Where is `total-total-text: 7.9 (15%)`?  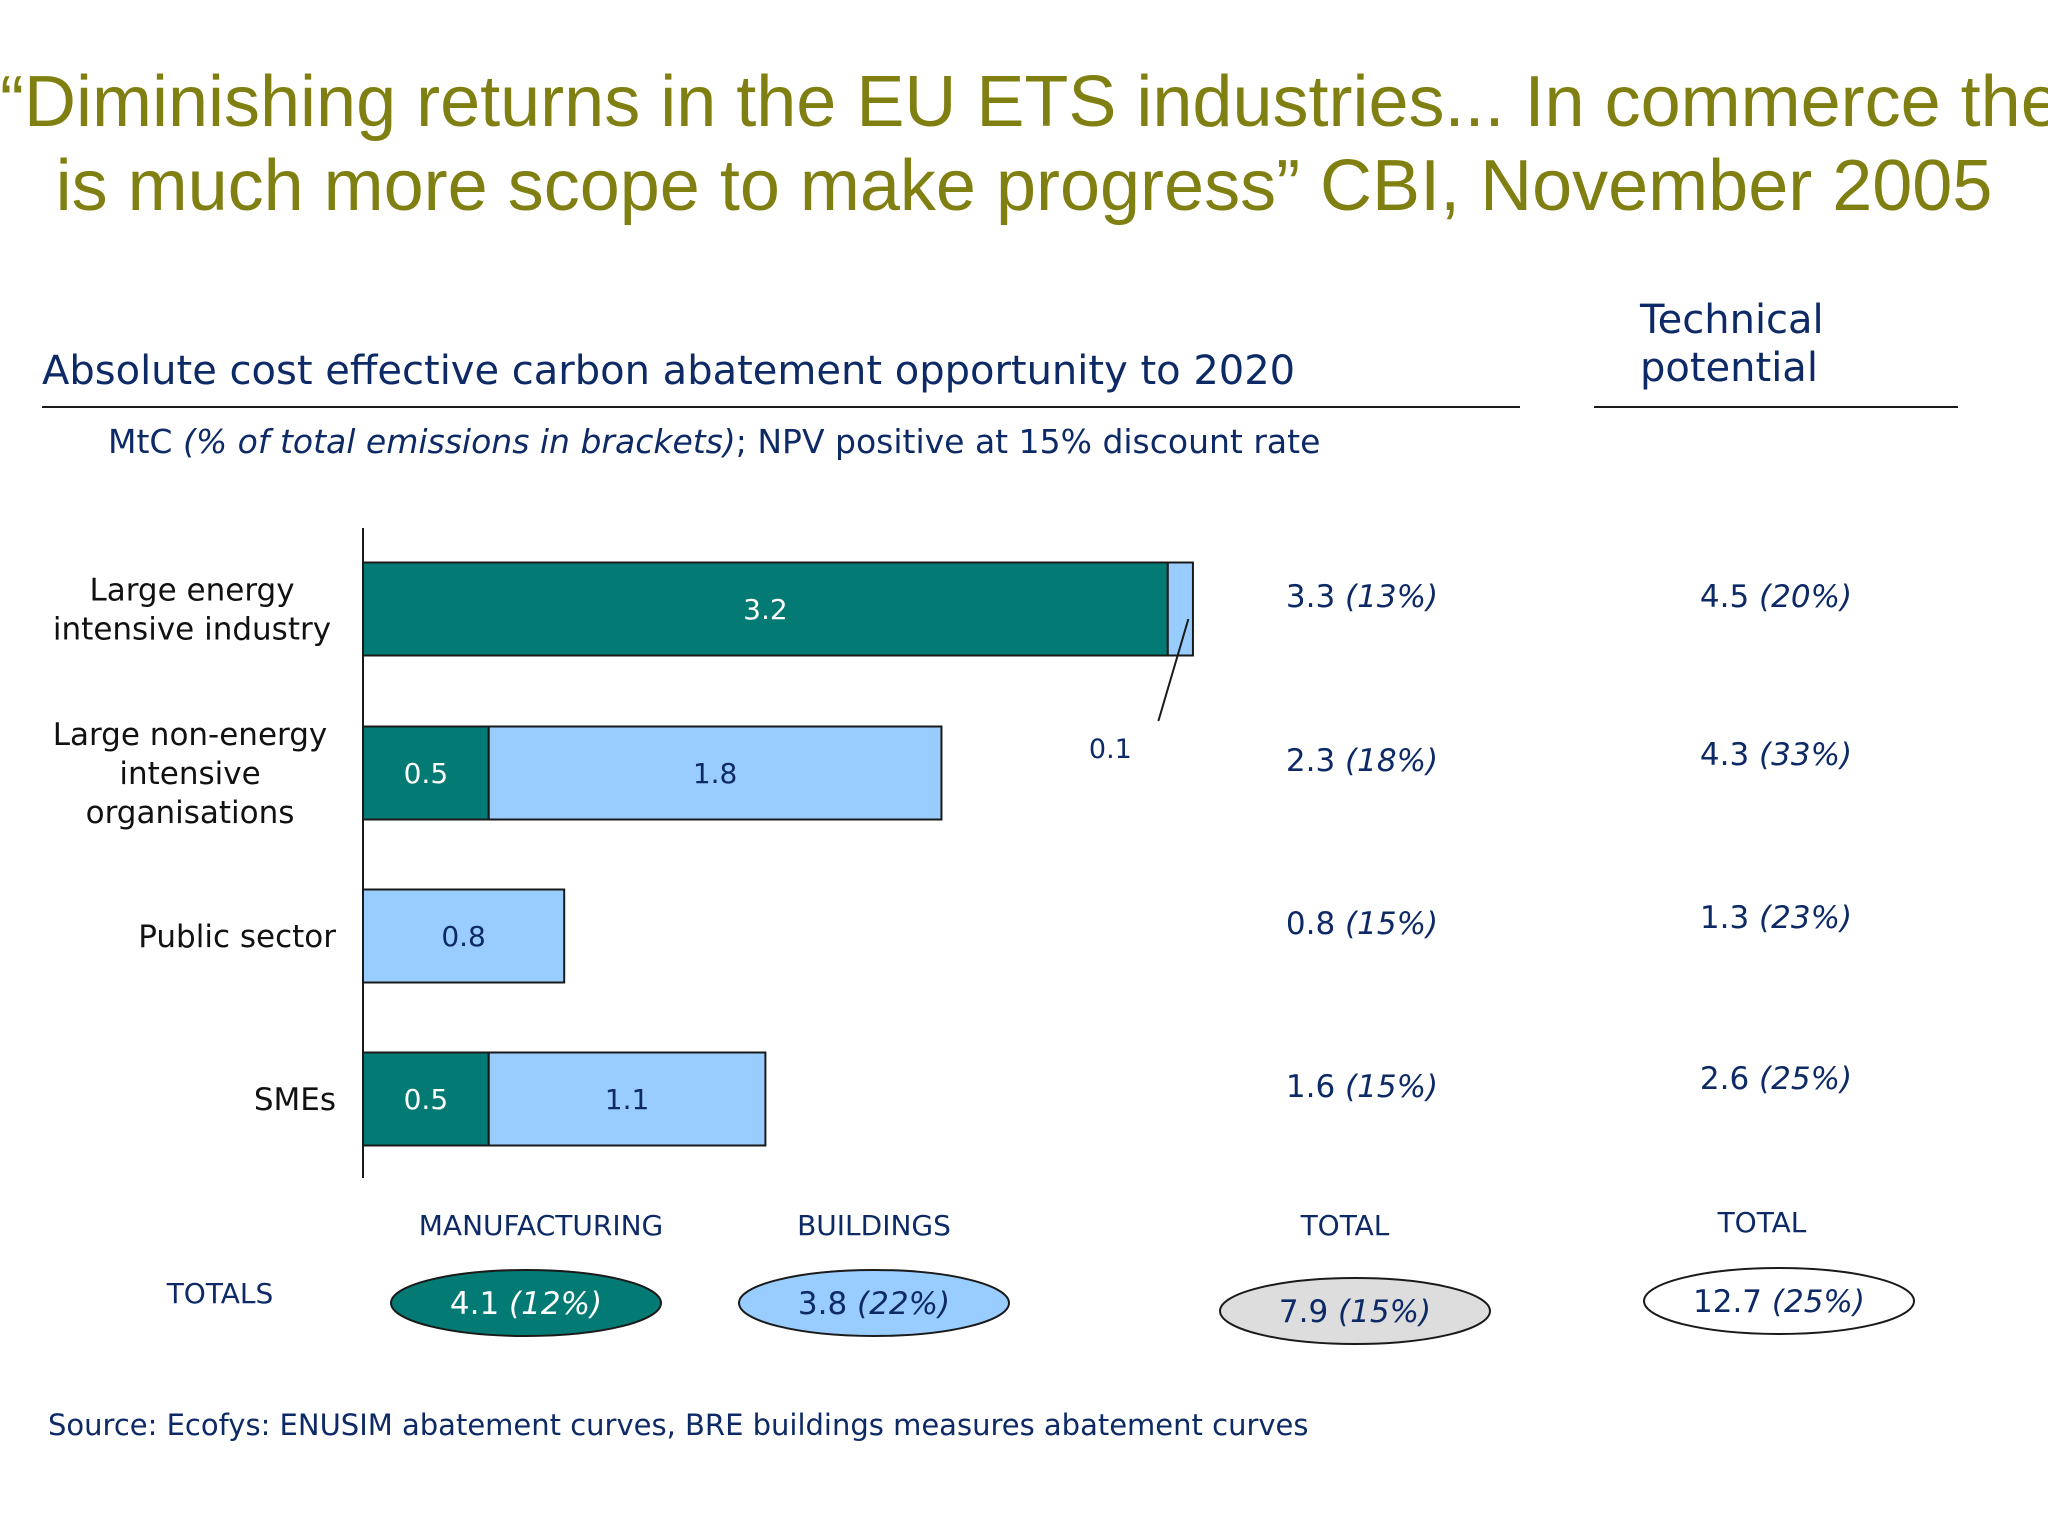 total-total-text: 7.9 (15%) is located at coordinates (1355, 1312).